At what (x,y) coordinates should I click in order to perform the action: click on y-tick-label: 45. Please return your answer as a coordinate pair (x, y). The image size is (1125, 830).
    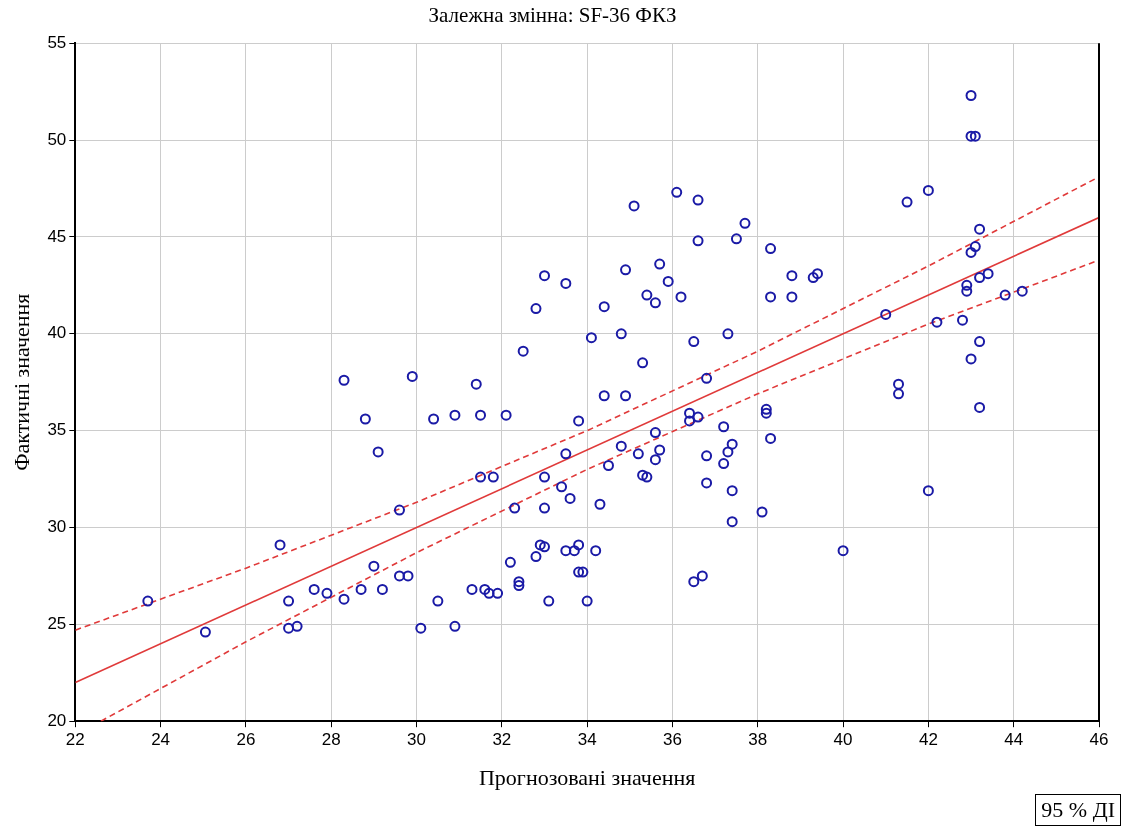
    Looking at the image, I should click on (57, 236).